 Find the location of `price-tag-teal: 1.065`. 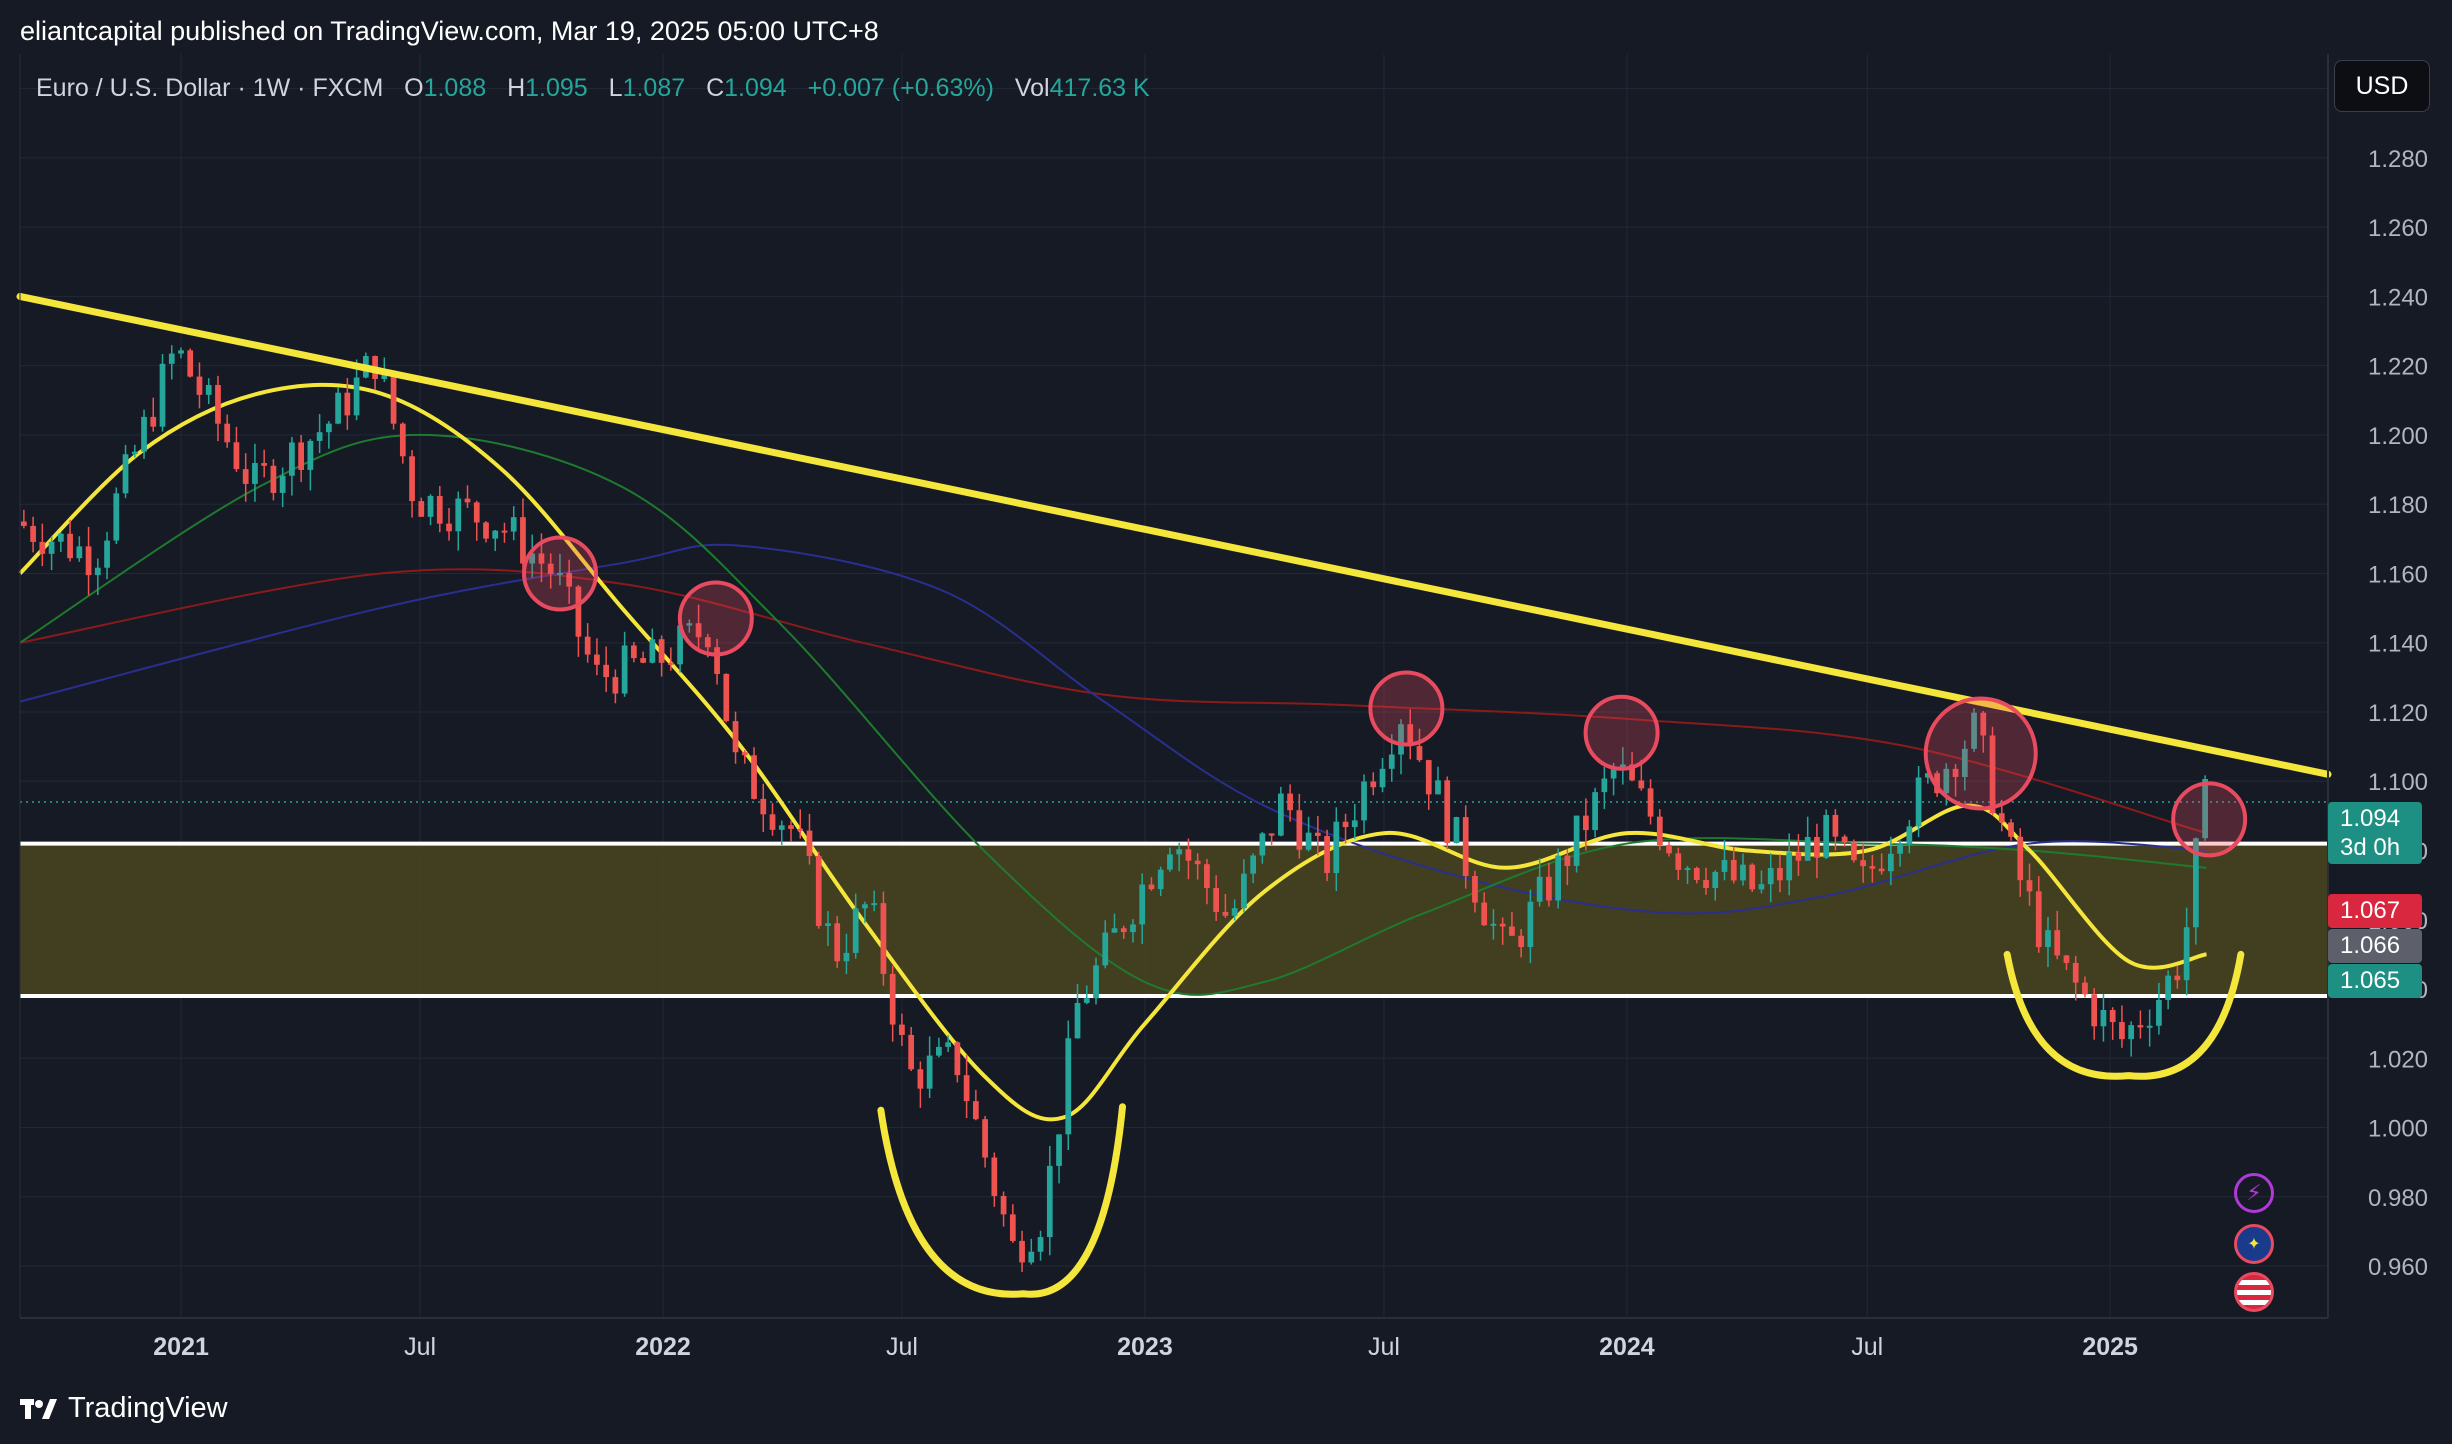

price-tag-teal: 1.065 is located at coordinates (2375, 981).